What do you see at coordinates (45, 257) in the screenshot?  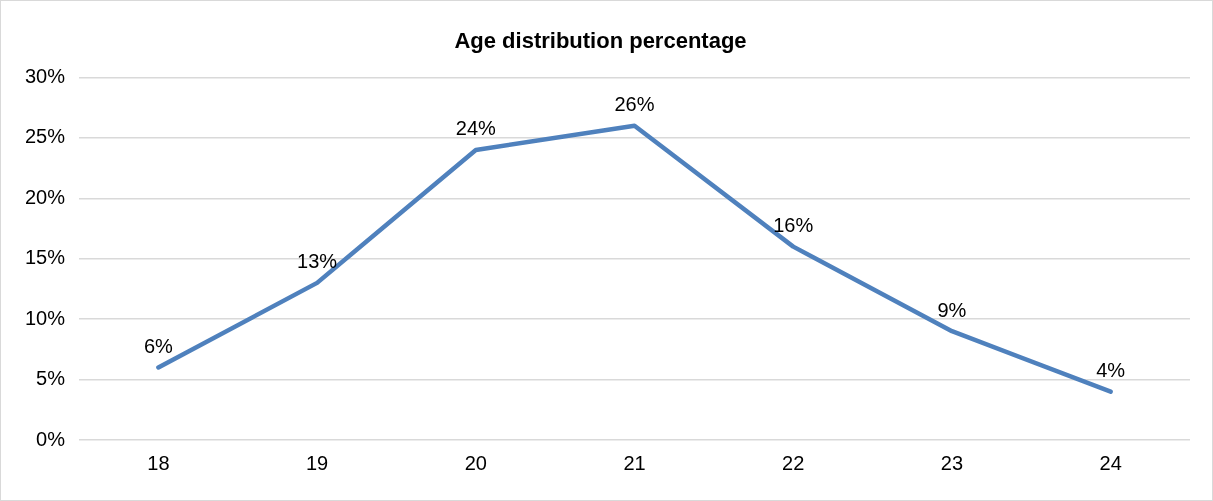 I see `y-tick-label: 15%` at bounding box center [45, 257].